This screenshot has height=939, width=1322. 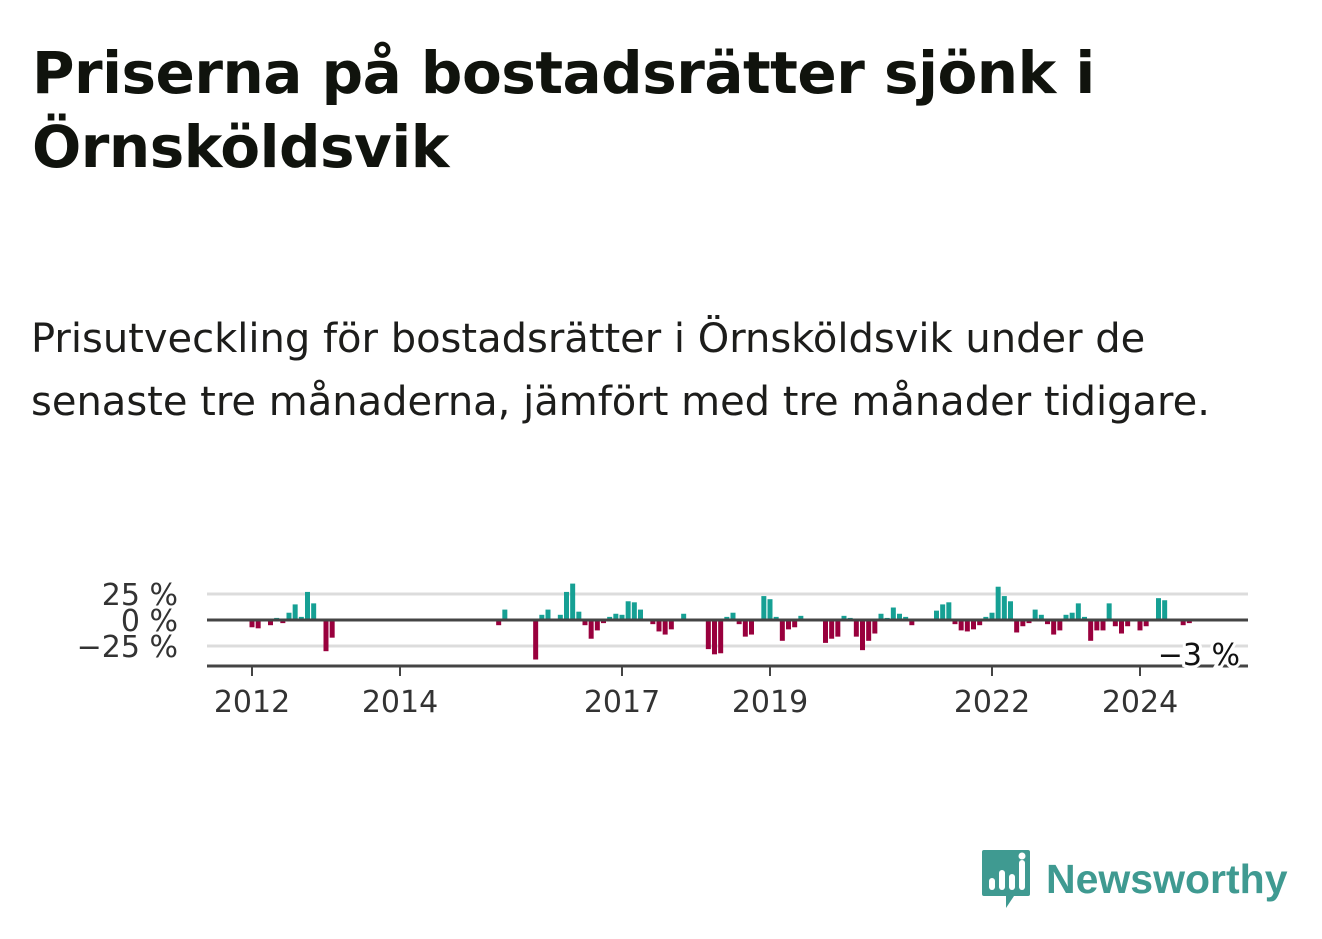 I want to click on brand-logo: Newsworthy, so click(x=1134, y=879).